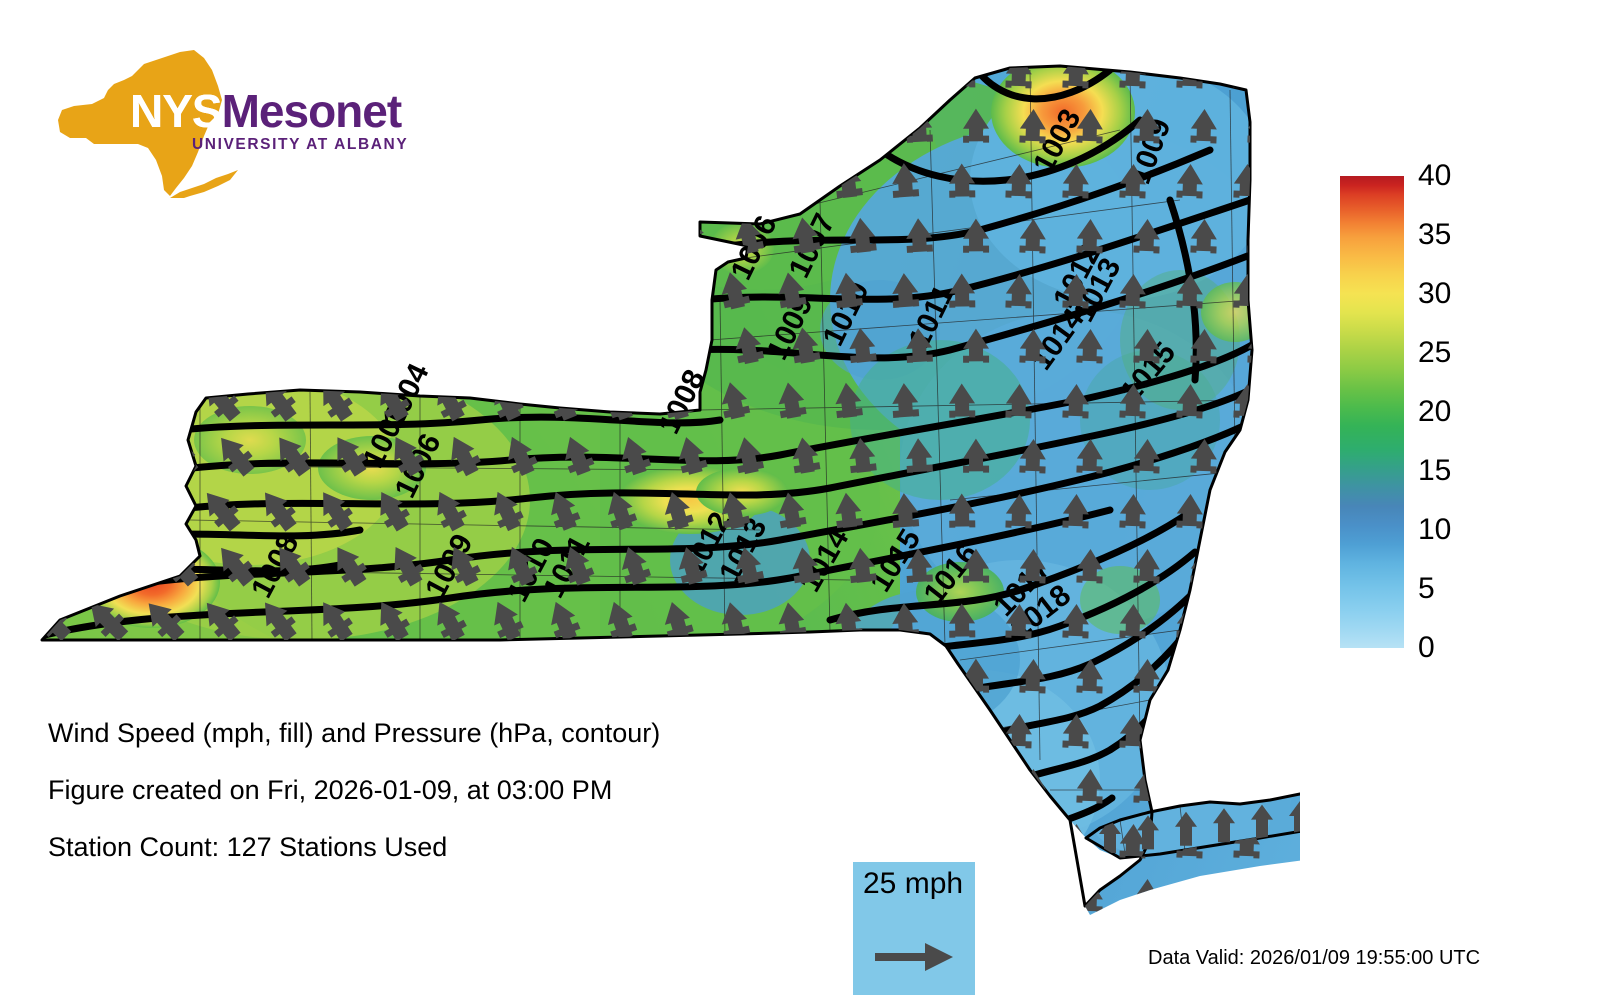  I want to click on logo-subtitle: UNIVERSITY AT ALBANY, so click(300, 144).